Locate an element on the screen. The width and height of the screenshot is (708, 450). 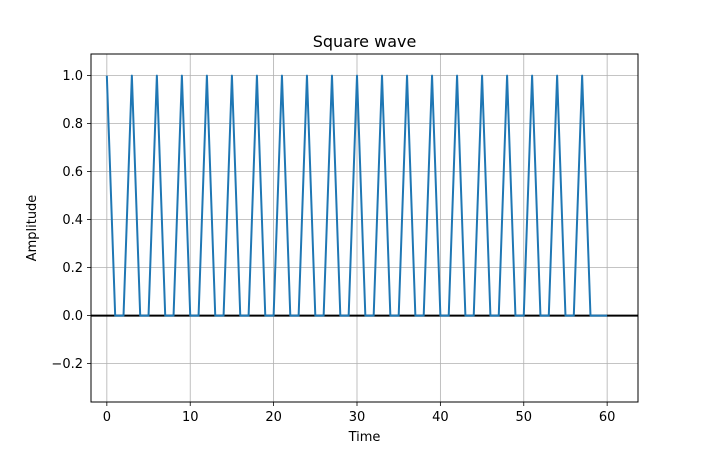
x-tick-label: 40 is located at coordinates (440, 417).